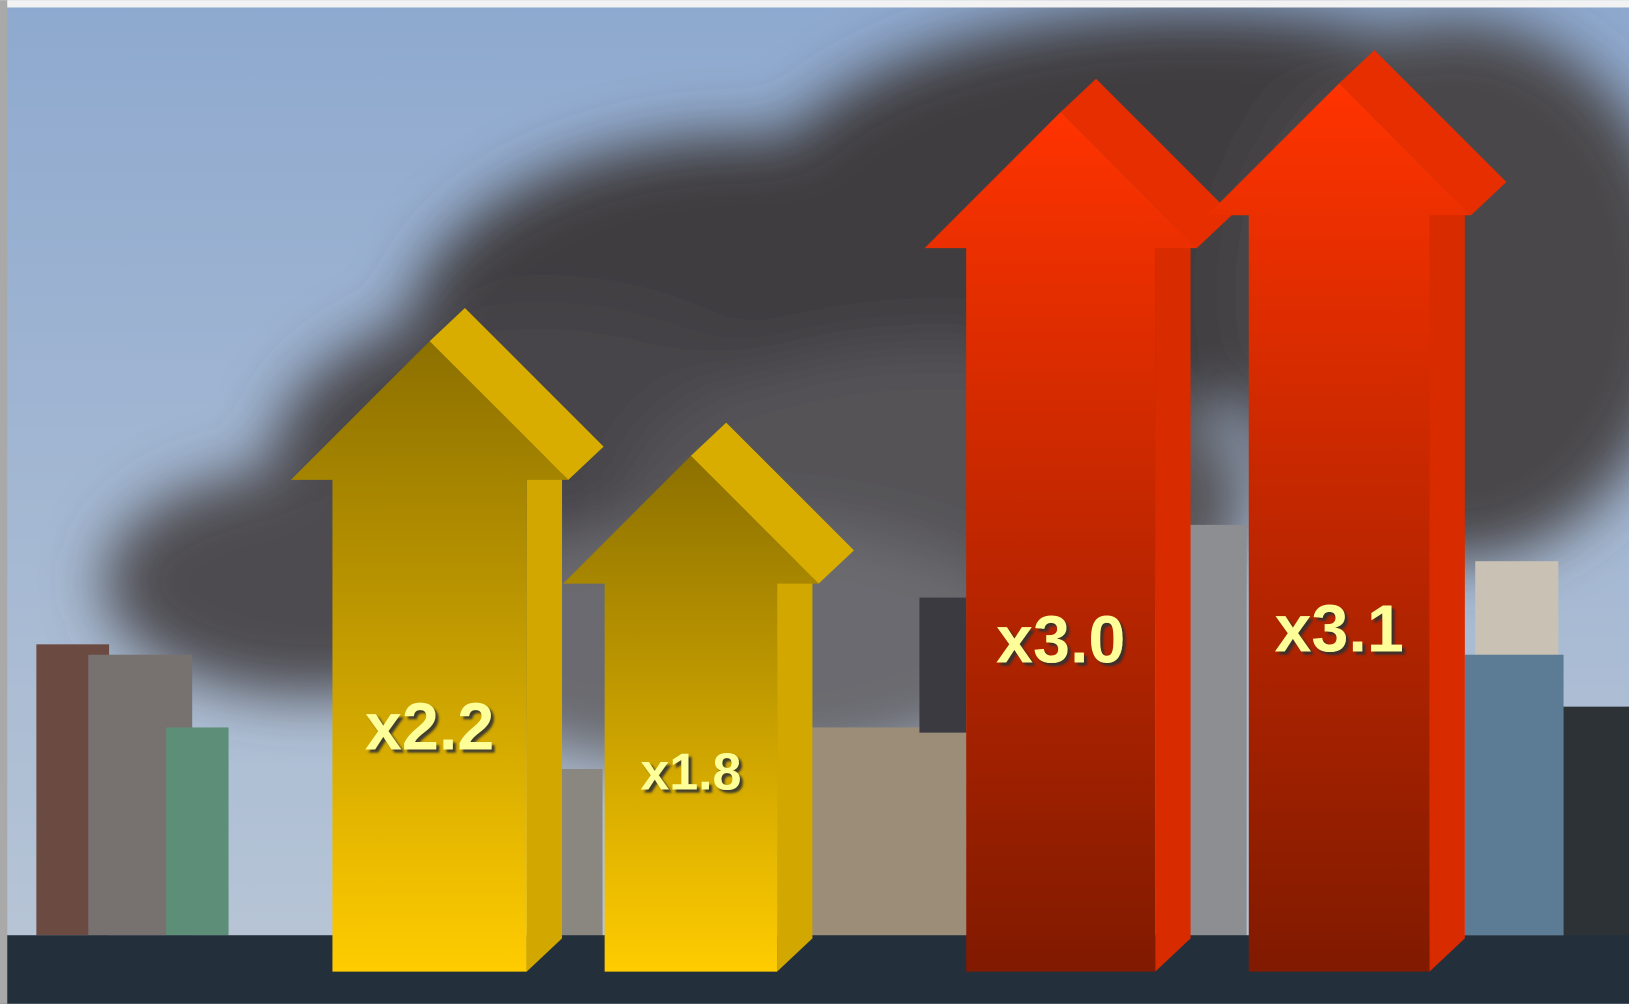 The image size is (1629, 1004). What do you see at coordinates (429, 728) in the screenshot?
I see `value-label: x2.2` at bounding box center [429, 728].